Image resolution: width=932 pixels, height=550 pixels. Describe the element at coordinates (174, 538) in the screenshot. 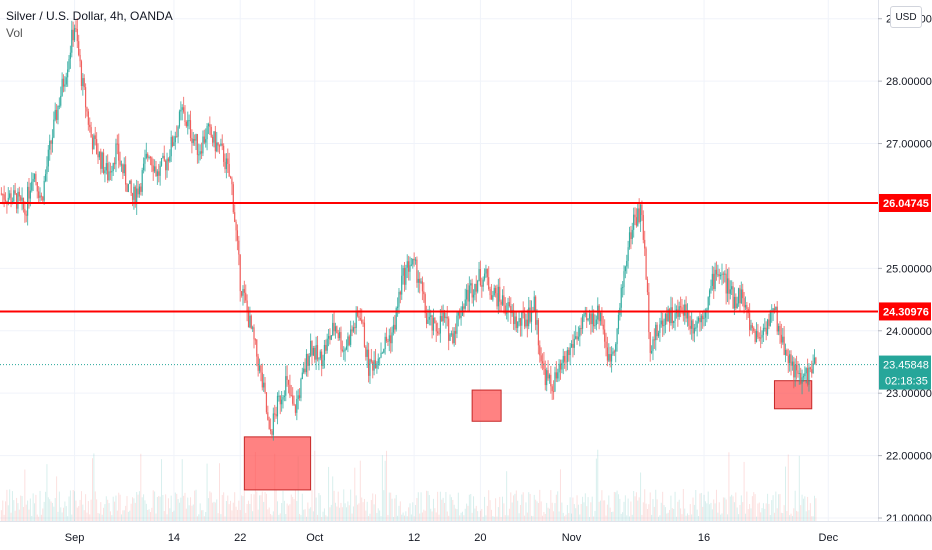

I see `x-tick-label: 14` at that location.